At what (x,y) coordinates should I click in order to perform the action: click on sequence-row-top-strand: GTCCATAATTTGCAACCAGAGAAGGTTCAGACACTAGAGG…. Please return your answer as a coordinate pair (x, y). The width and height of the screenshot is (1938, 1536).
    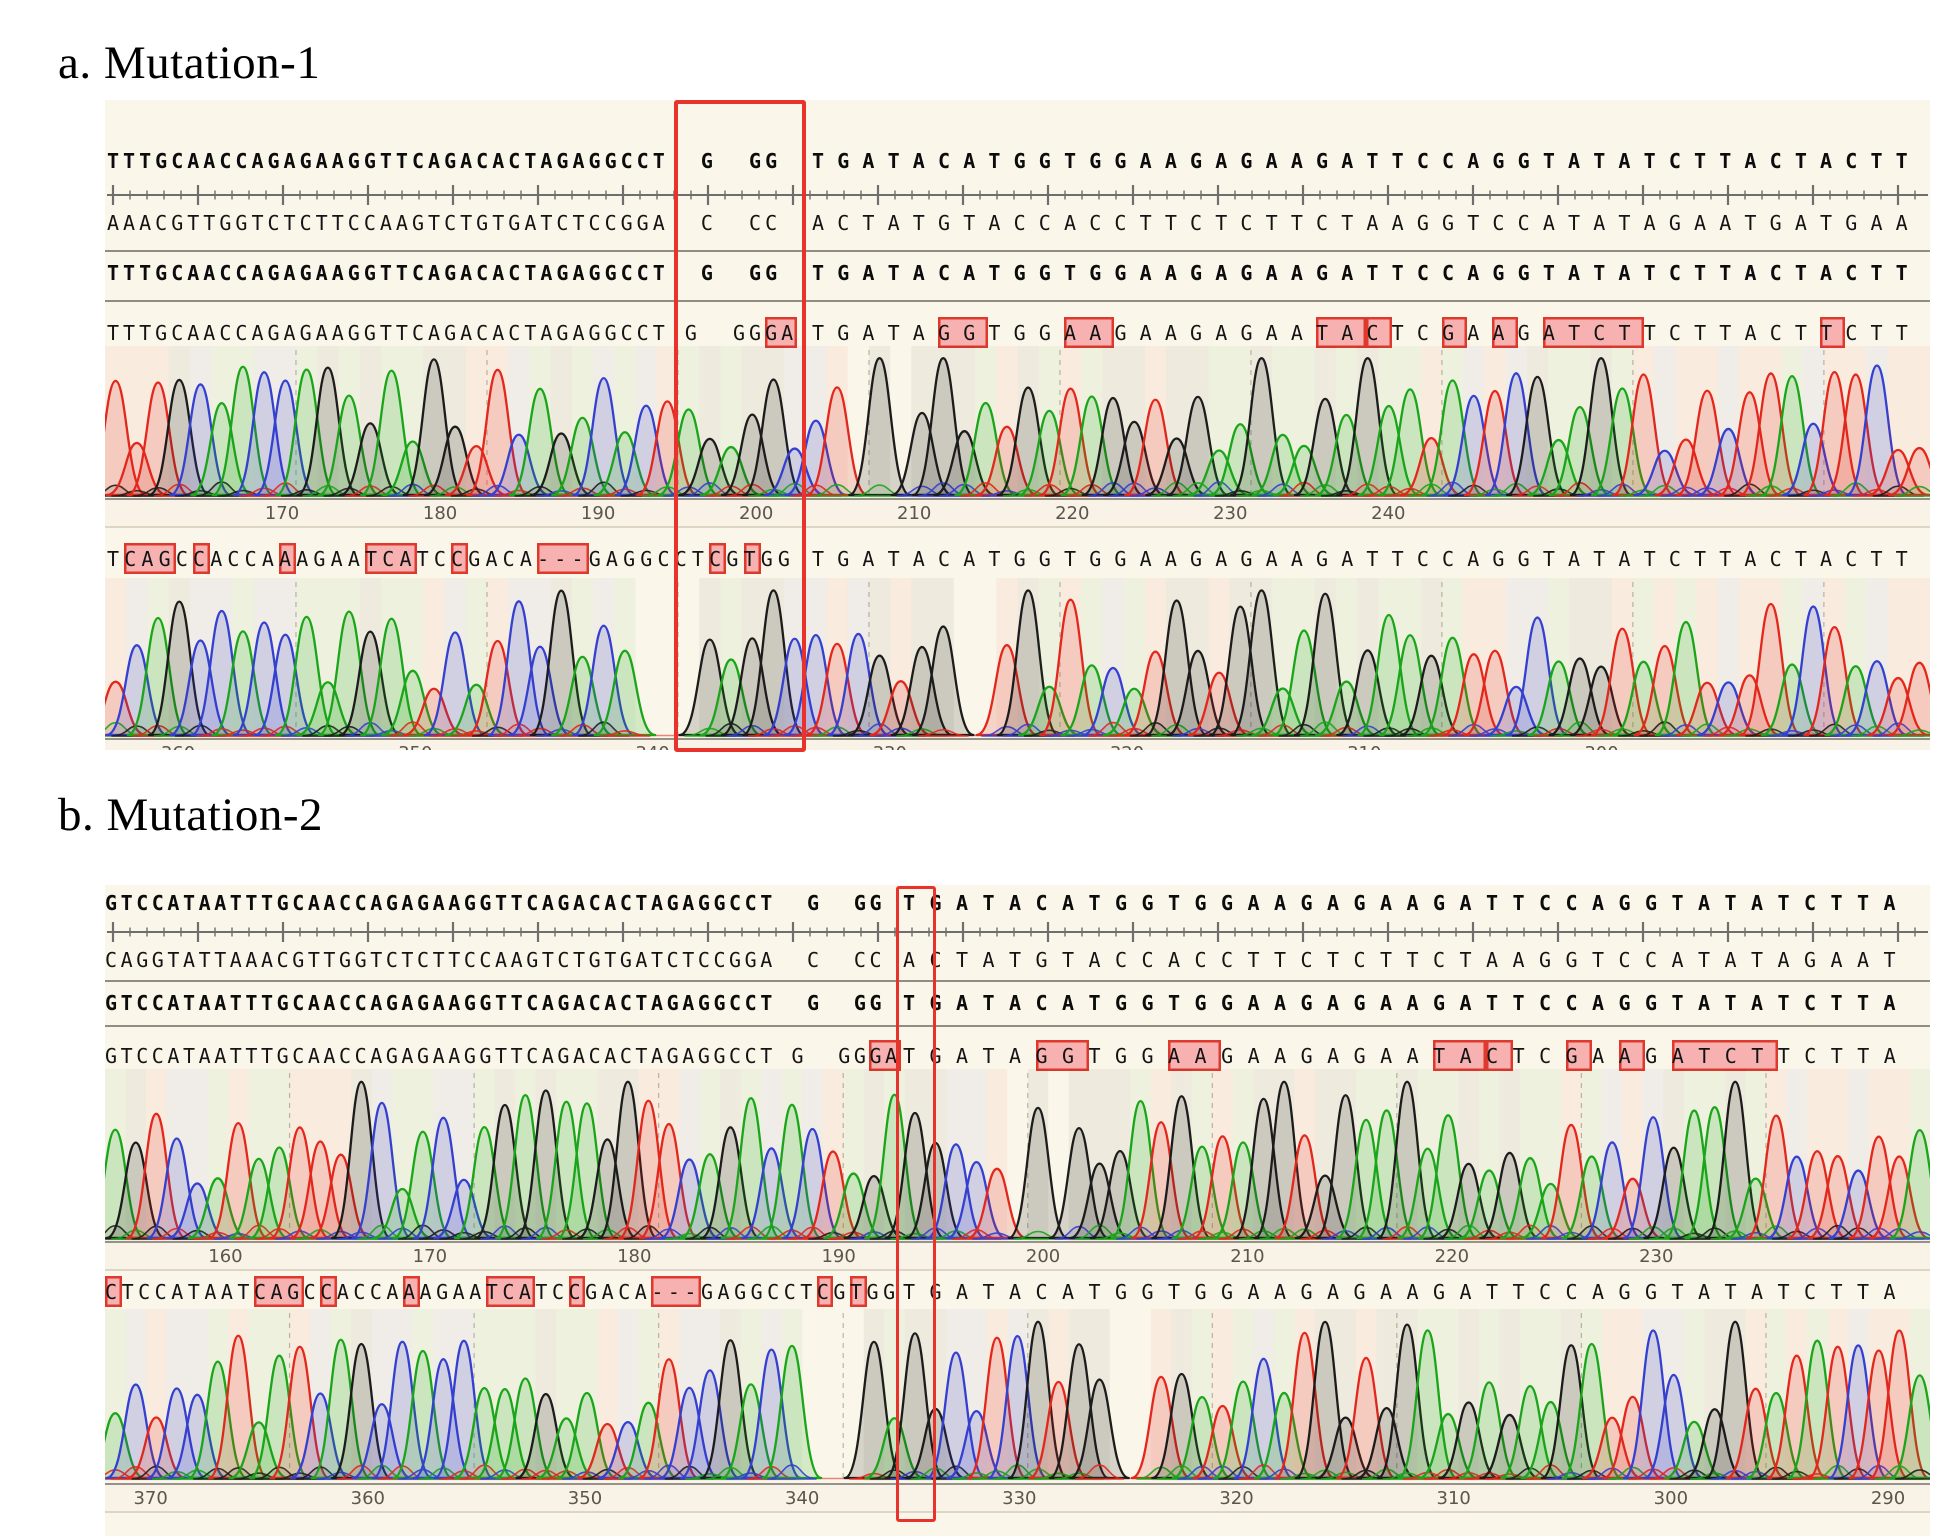
    Looking at the image, I should click on (1017, 903).